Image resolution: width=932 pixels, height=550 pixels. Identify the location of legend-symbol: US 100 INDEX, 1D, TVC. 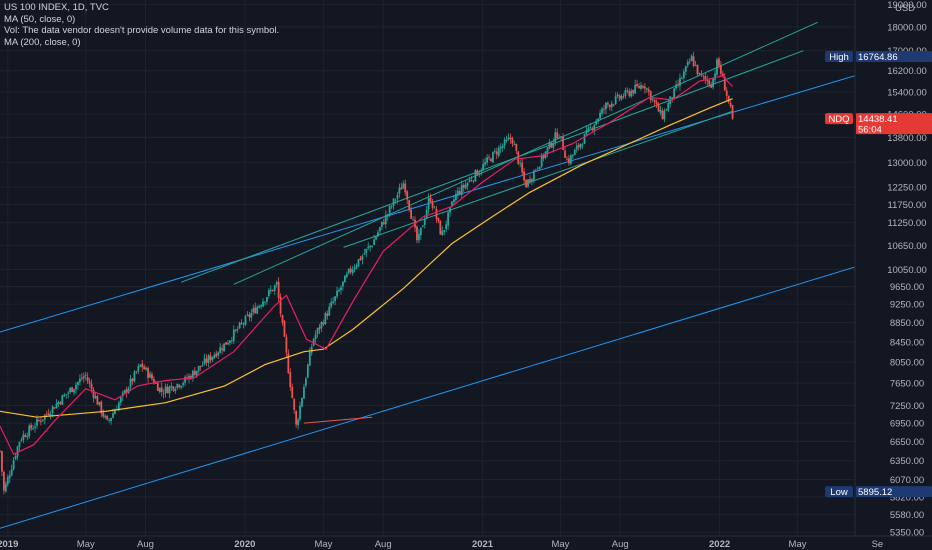
(56, 7).